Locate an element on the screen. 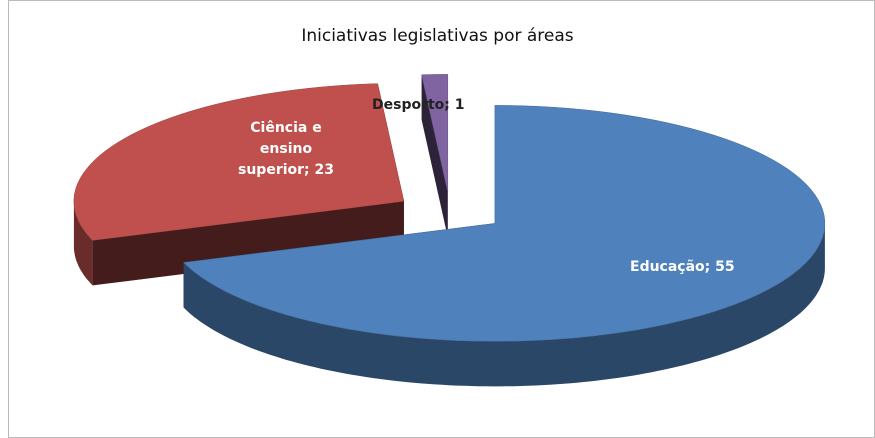  data-label: Ciência e ensino superior; 23 is located at coordinates (286, 149).